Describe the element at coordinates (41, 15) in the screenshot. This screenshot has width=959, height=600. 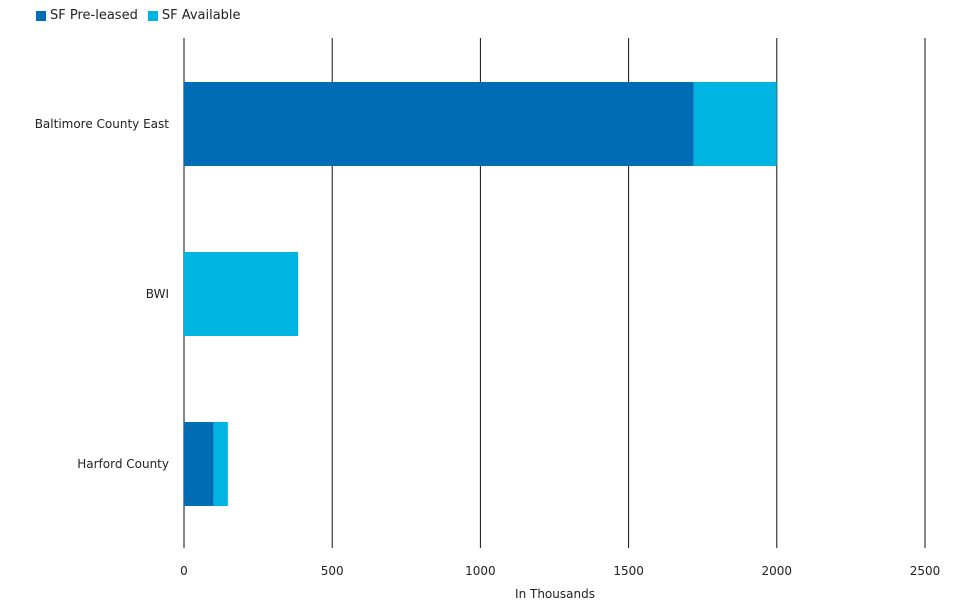
I see `legend-swatch-pre-leased` at that location.